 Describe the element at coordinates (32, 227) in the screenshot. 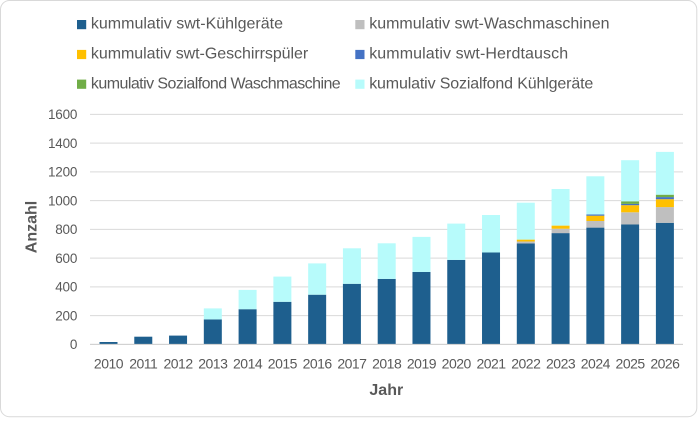

I see `svg-text: Anzahl` at that location.